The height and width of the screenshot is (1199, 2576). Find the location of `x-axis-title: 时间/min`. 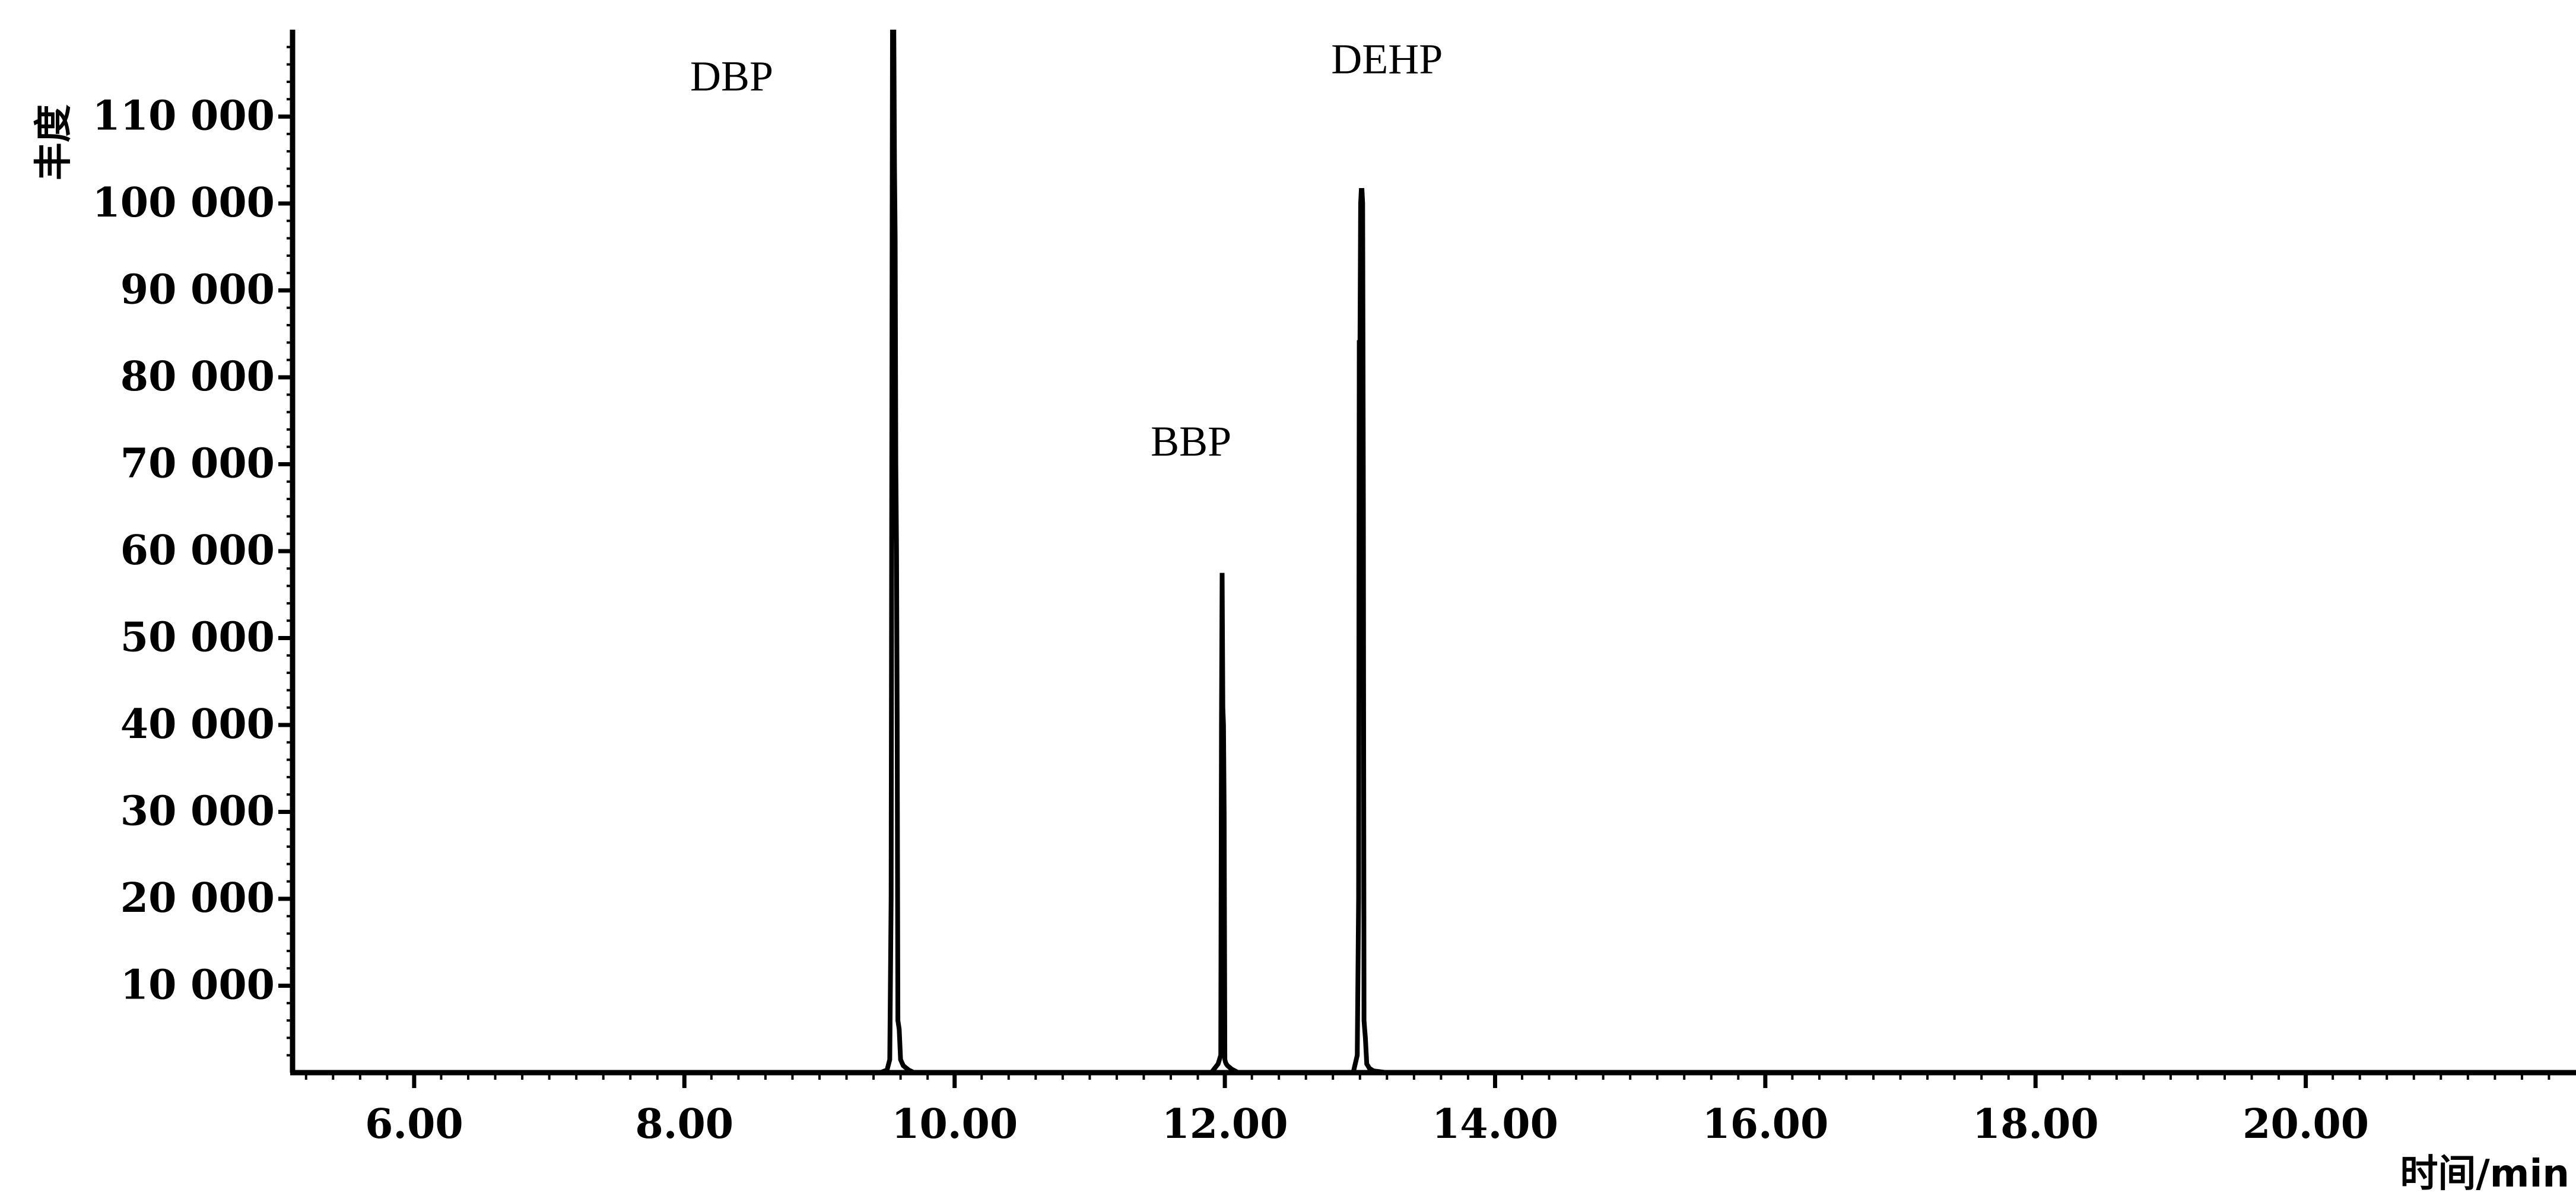

x-axis-title: 时间/min is located at coordinates (2484, 1174).